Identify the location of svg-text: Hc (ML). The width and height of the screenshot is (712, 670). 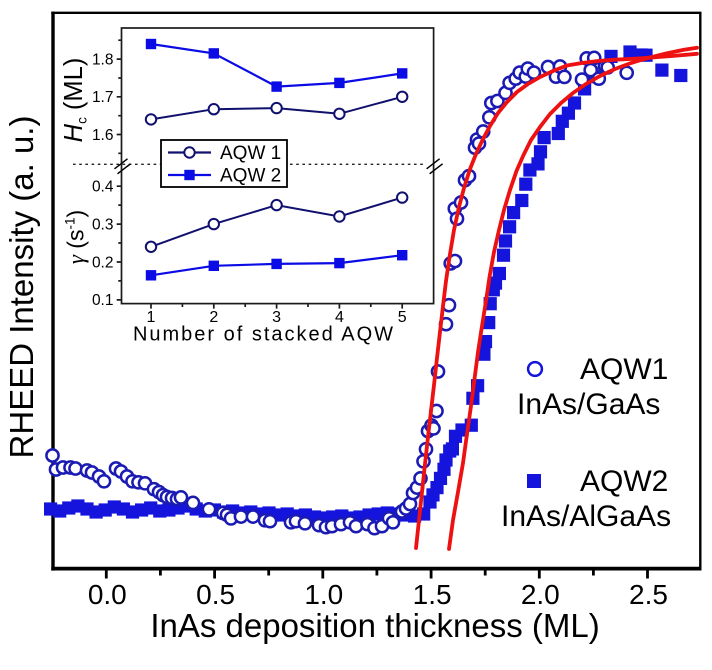
(75, 100).